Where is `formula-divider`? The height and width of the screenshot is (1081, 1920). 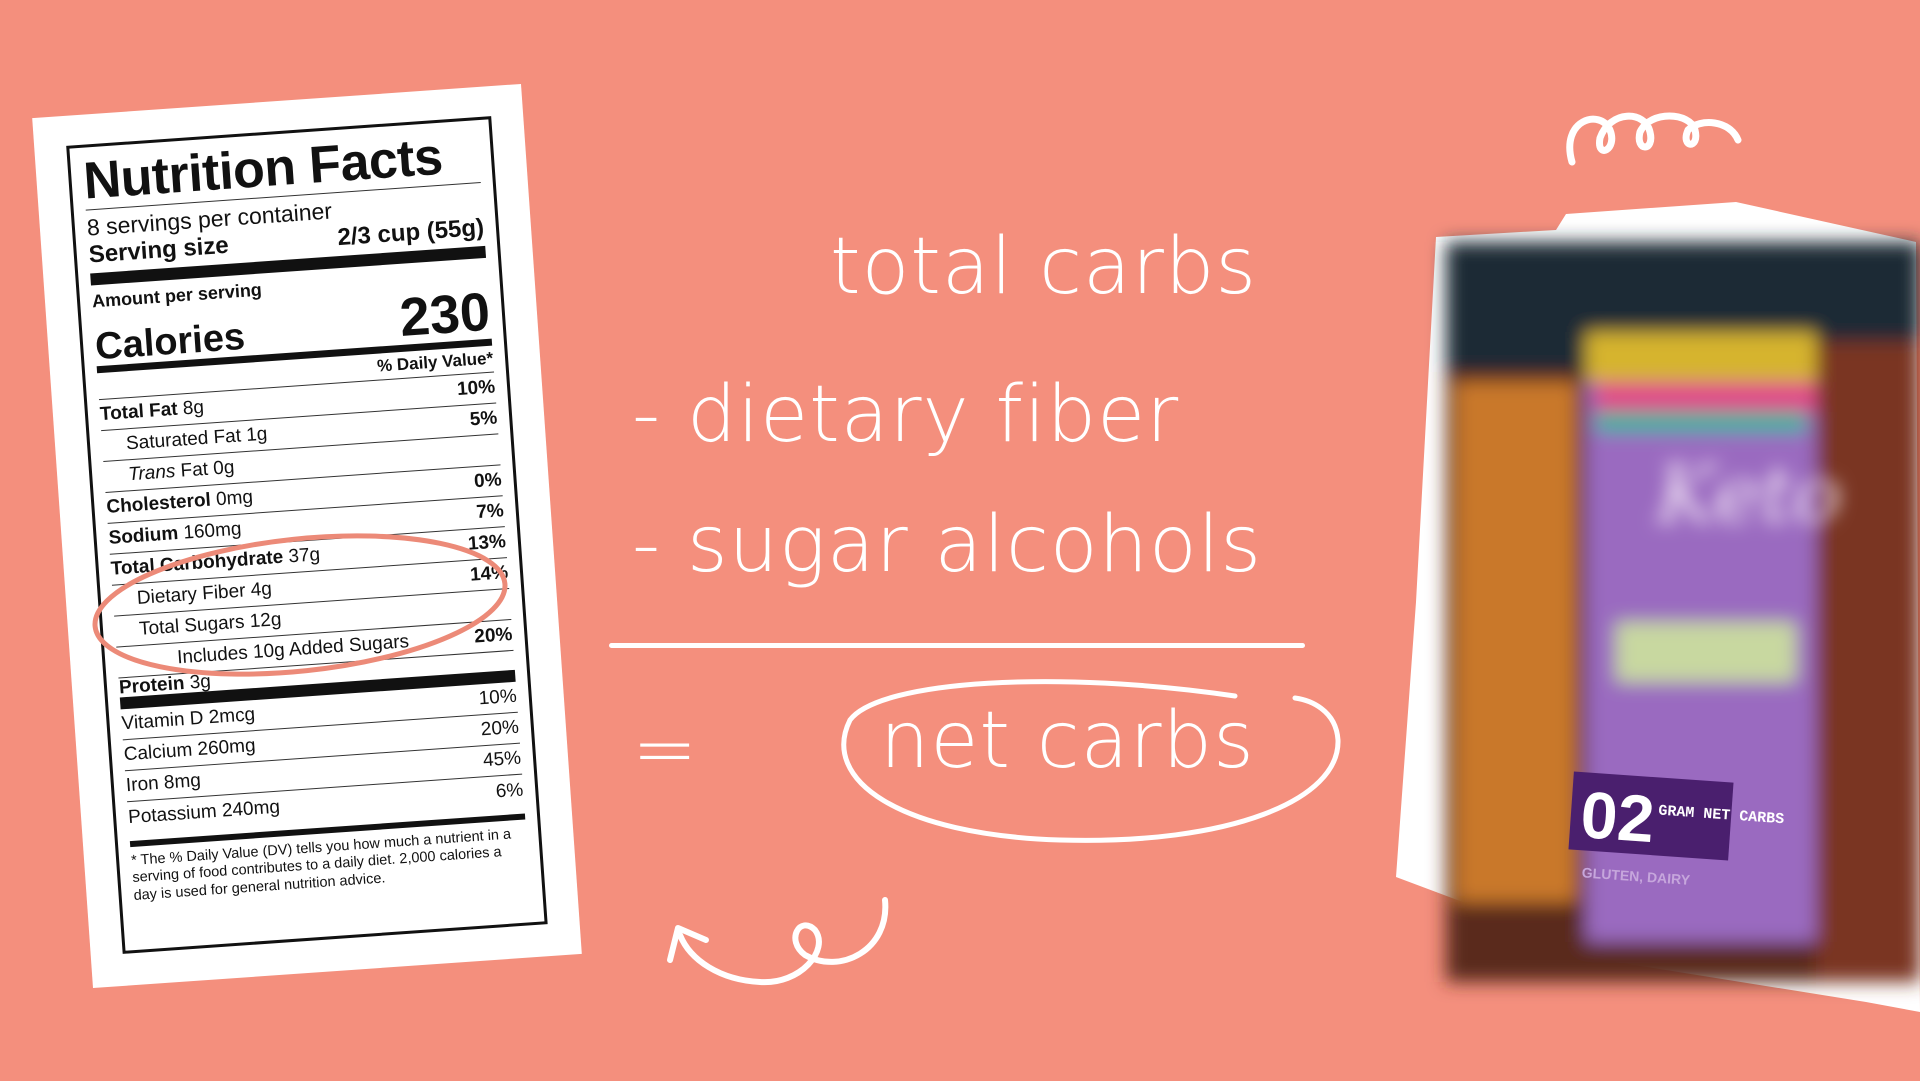
formula-divider is located at coordinates (957, 645).